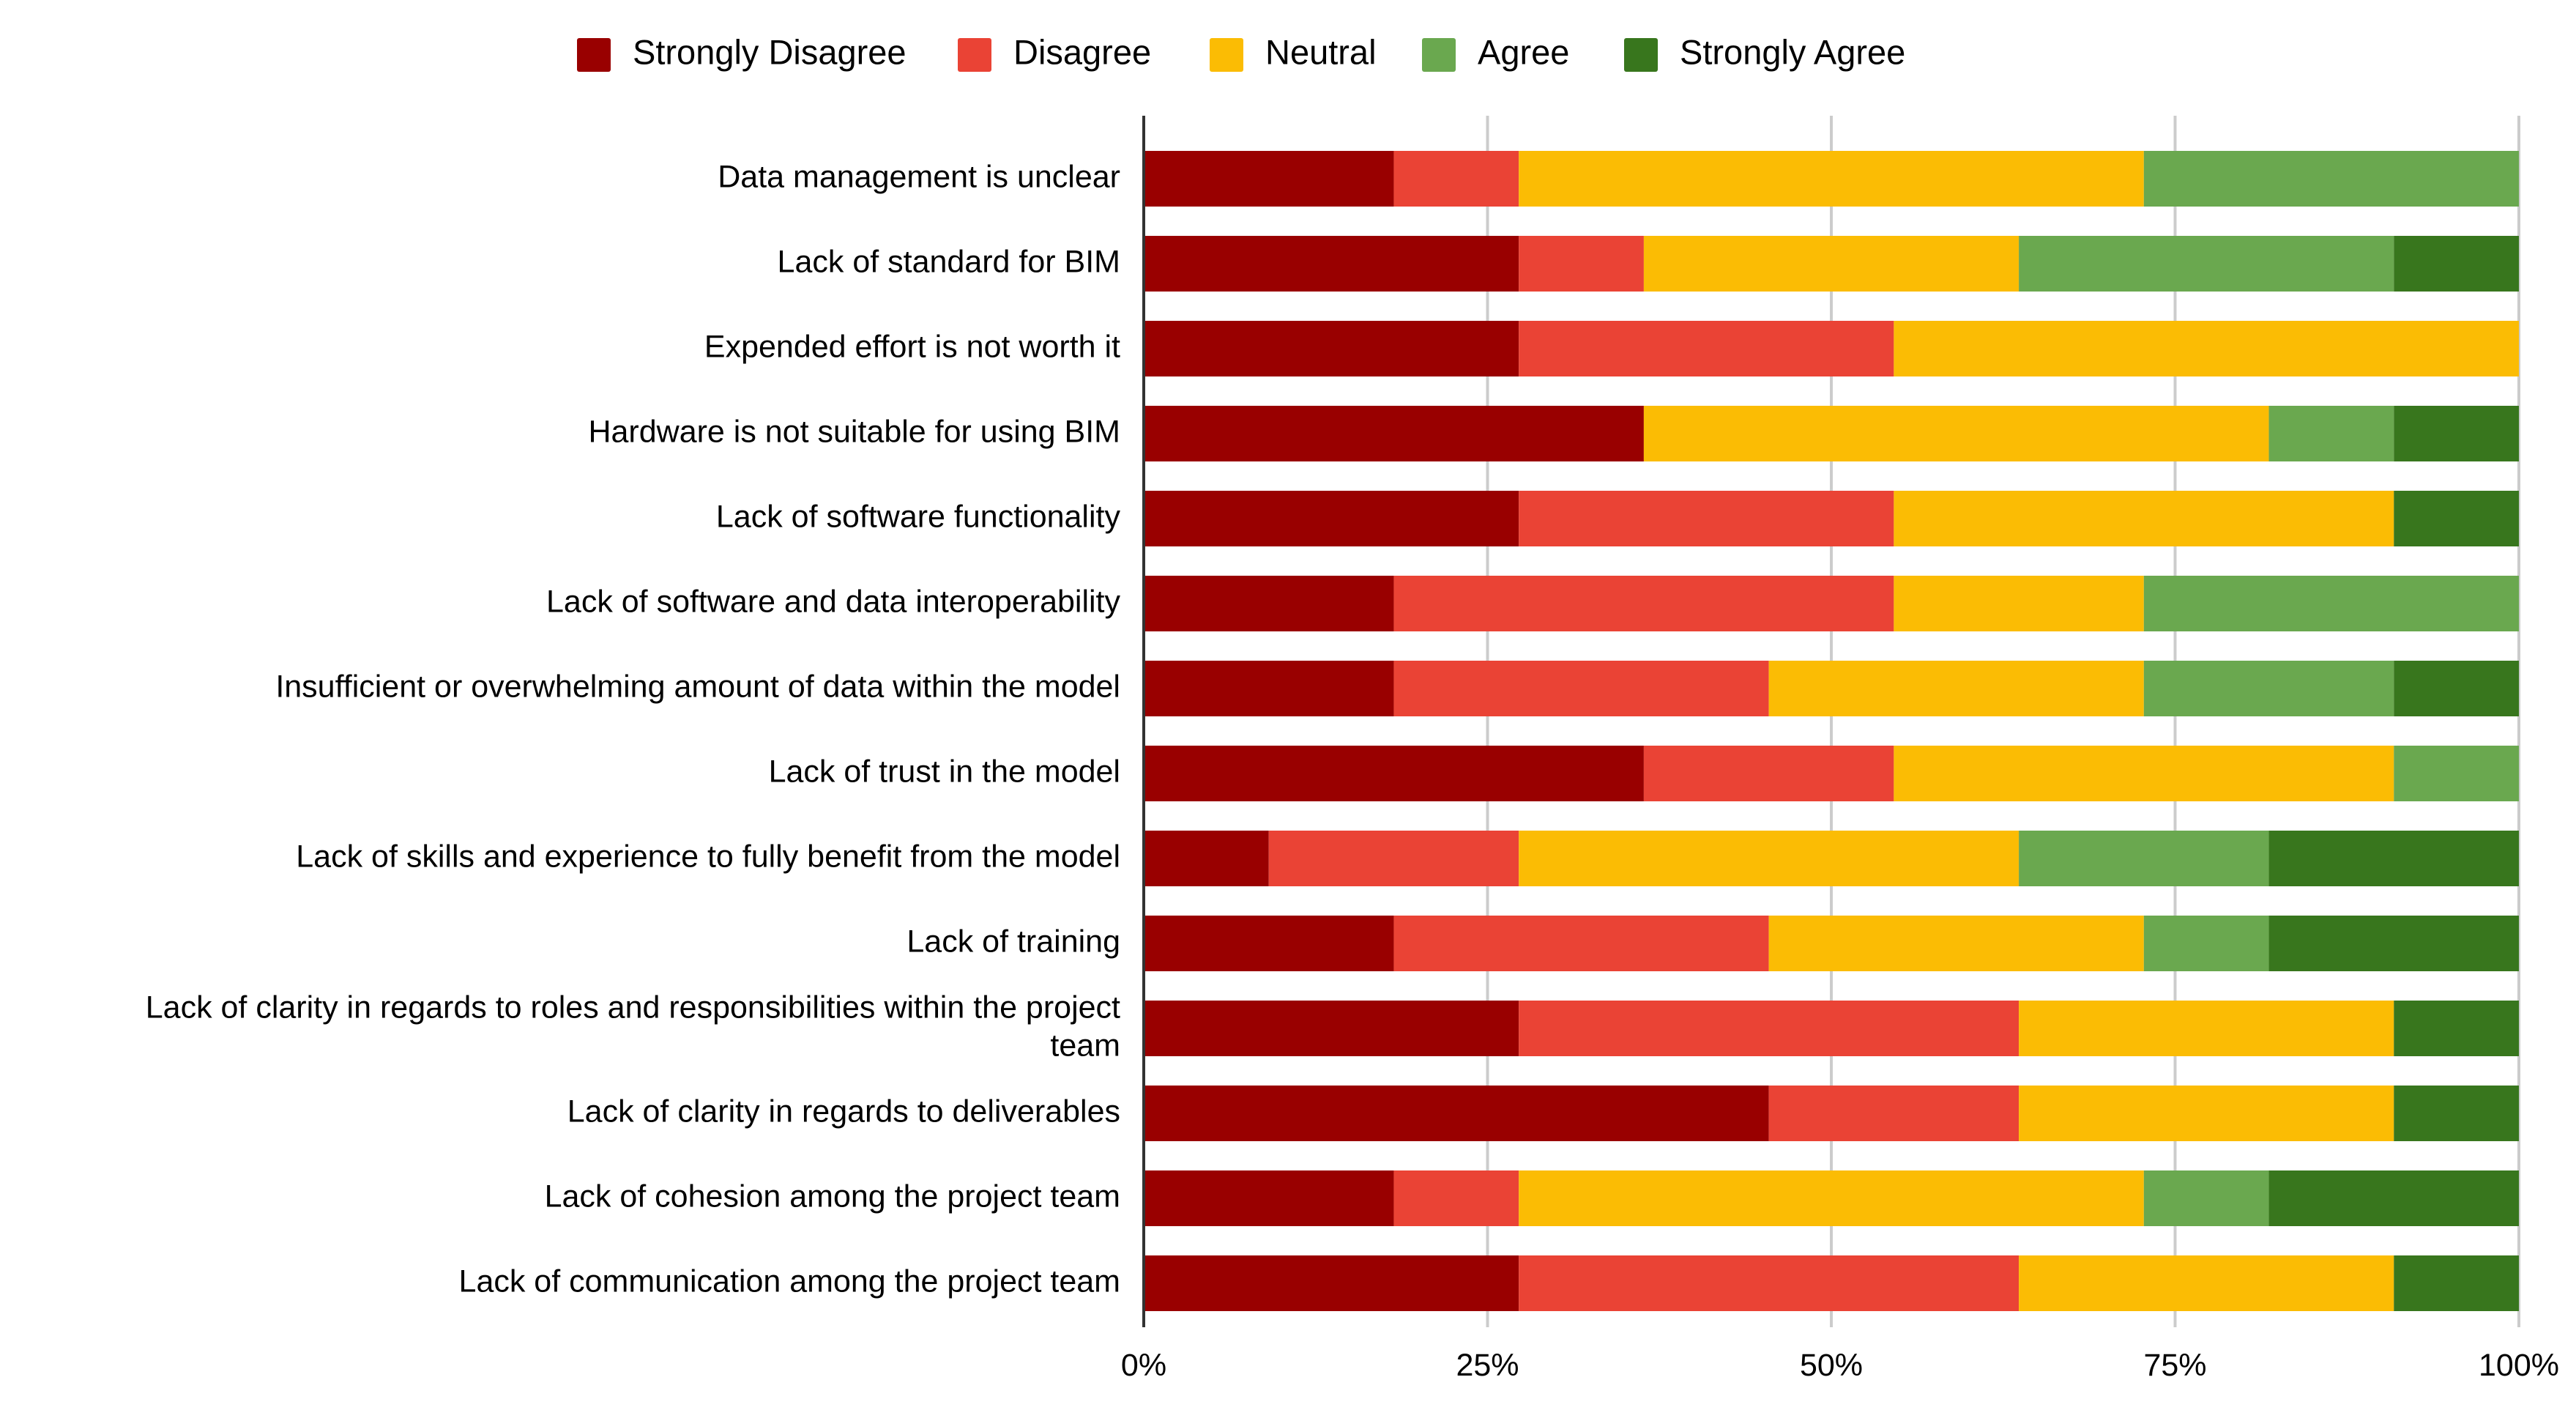 This screenshot has height=1410, width=2576. I want to click on legend-label: Disagree, so click(1082, 51).